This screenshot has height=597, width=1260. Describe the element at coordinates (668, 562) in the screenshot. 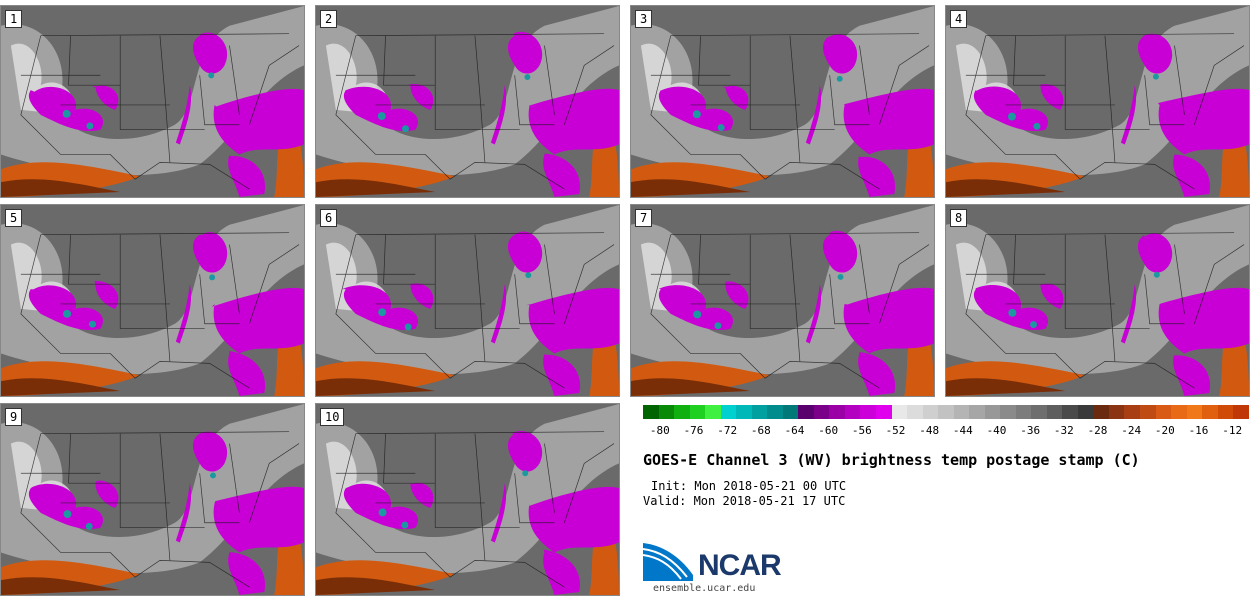

I see `ncar-logo-icon` at that location.